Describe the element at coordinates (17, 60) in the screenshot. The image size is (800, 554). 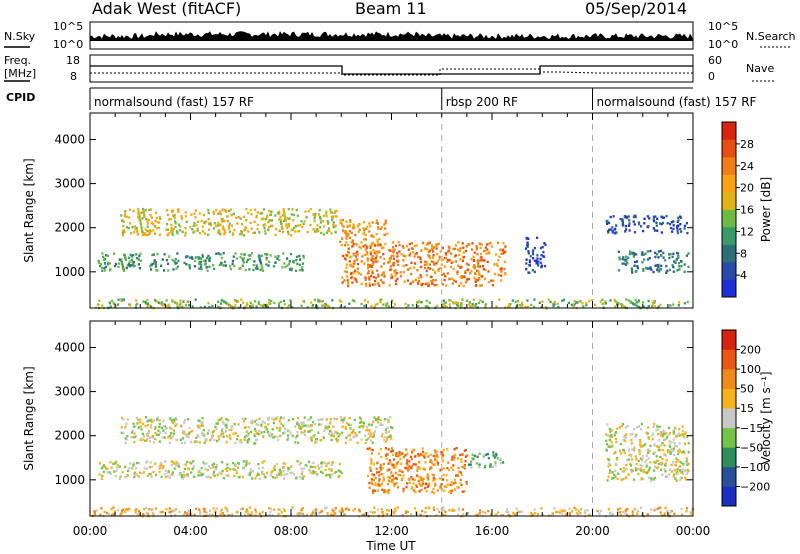
I see `freq-label: Freq.` at that location.